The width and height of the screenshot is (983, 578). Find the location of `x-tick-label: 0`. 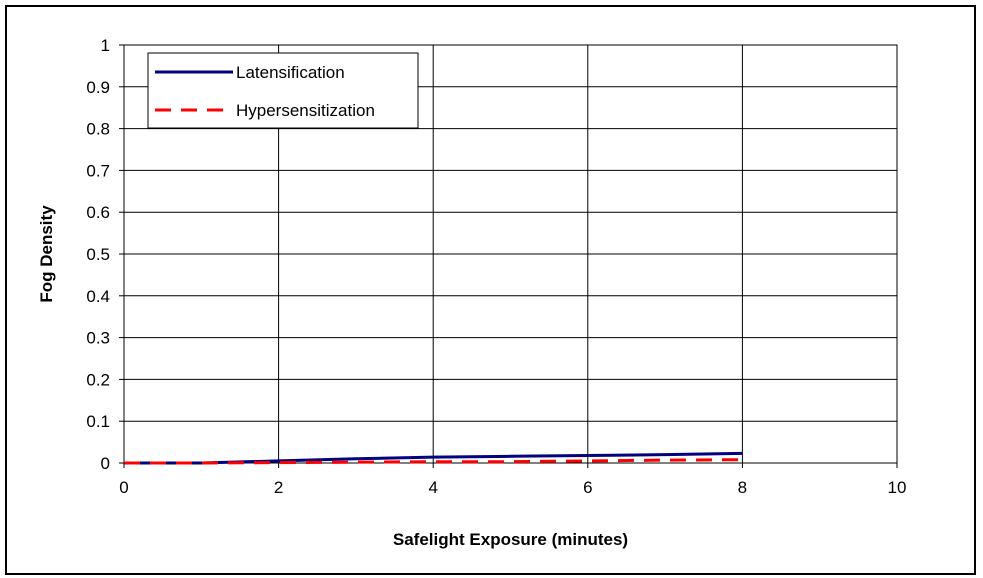

x-tick-label: 0 is located at coordinates (123, 487).